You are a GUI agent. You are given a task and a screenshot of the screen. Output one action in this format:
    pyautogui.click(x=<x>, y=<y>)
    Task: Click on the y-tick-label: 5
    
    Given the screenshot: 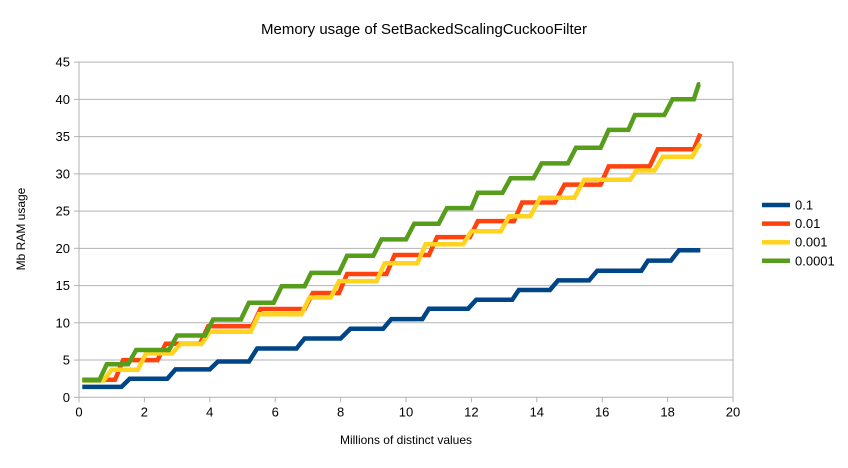 What is the action you would take?
    pyautogui.click(x=66, y=360)
    